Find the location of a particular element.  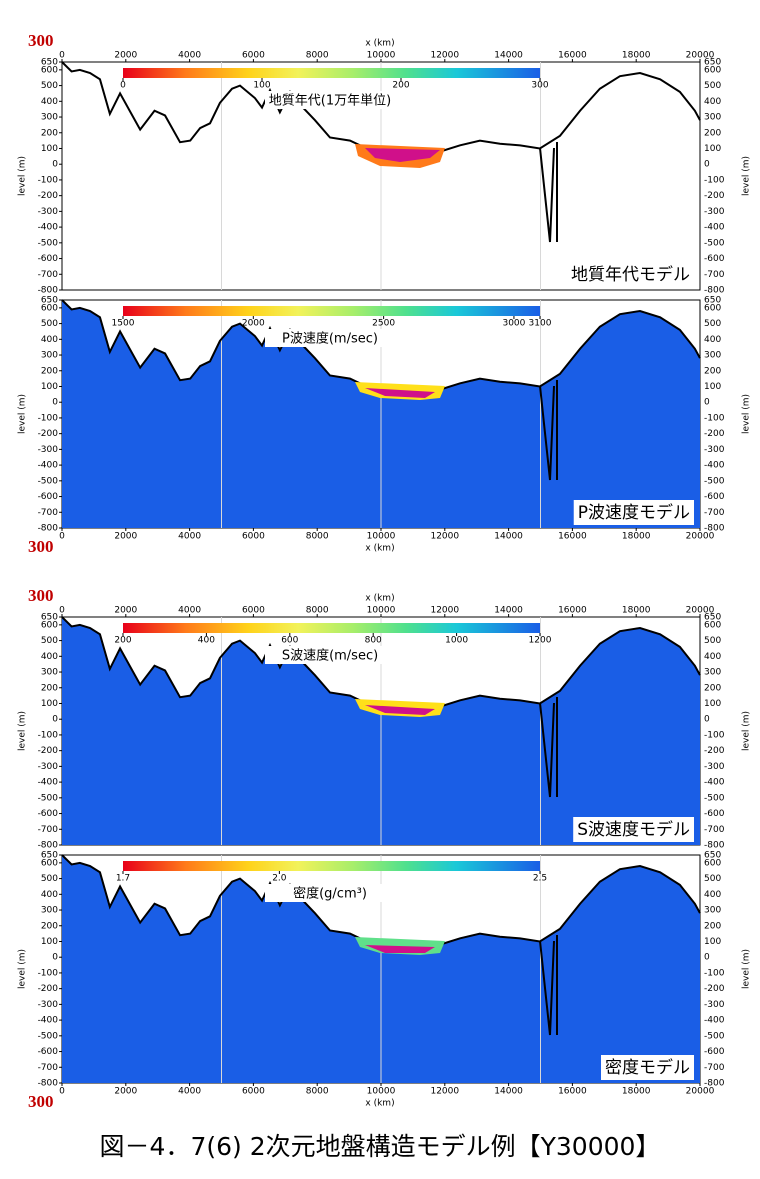

colorbar-tick-label: 1200 is located at coordinates (540, 641).